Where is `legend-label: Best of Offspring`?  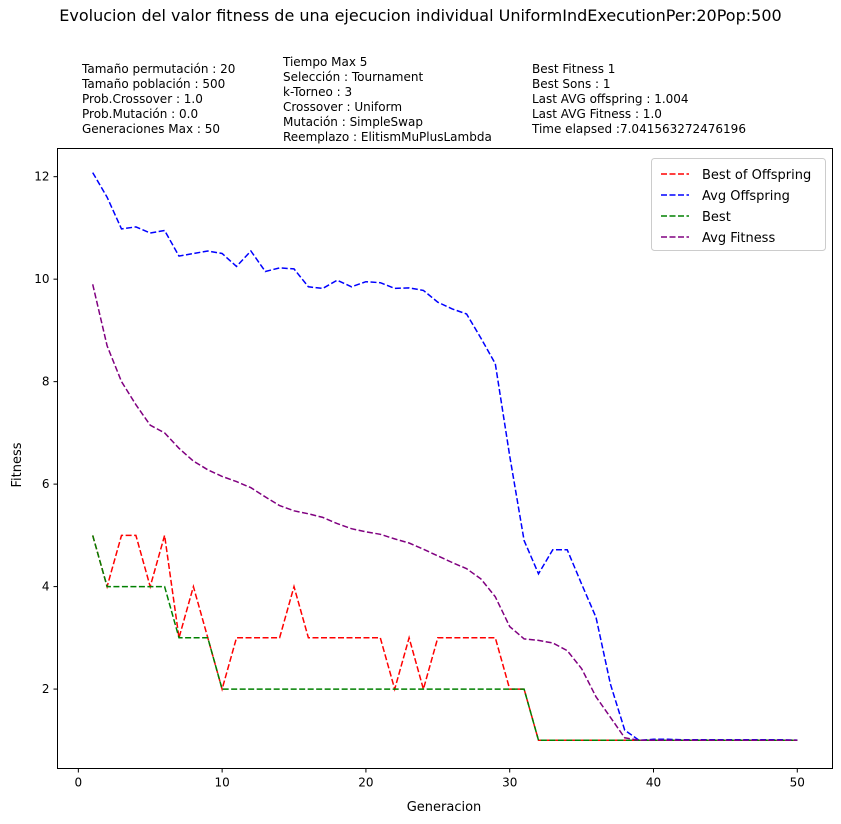
legend-label: Best of Offspring is located at coordinates (756, 175).